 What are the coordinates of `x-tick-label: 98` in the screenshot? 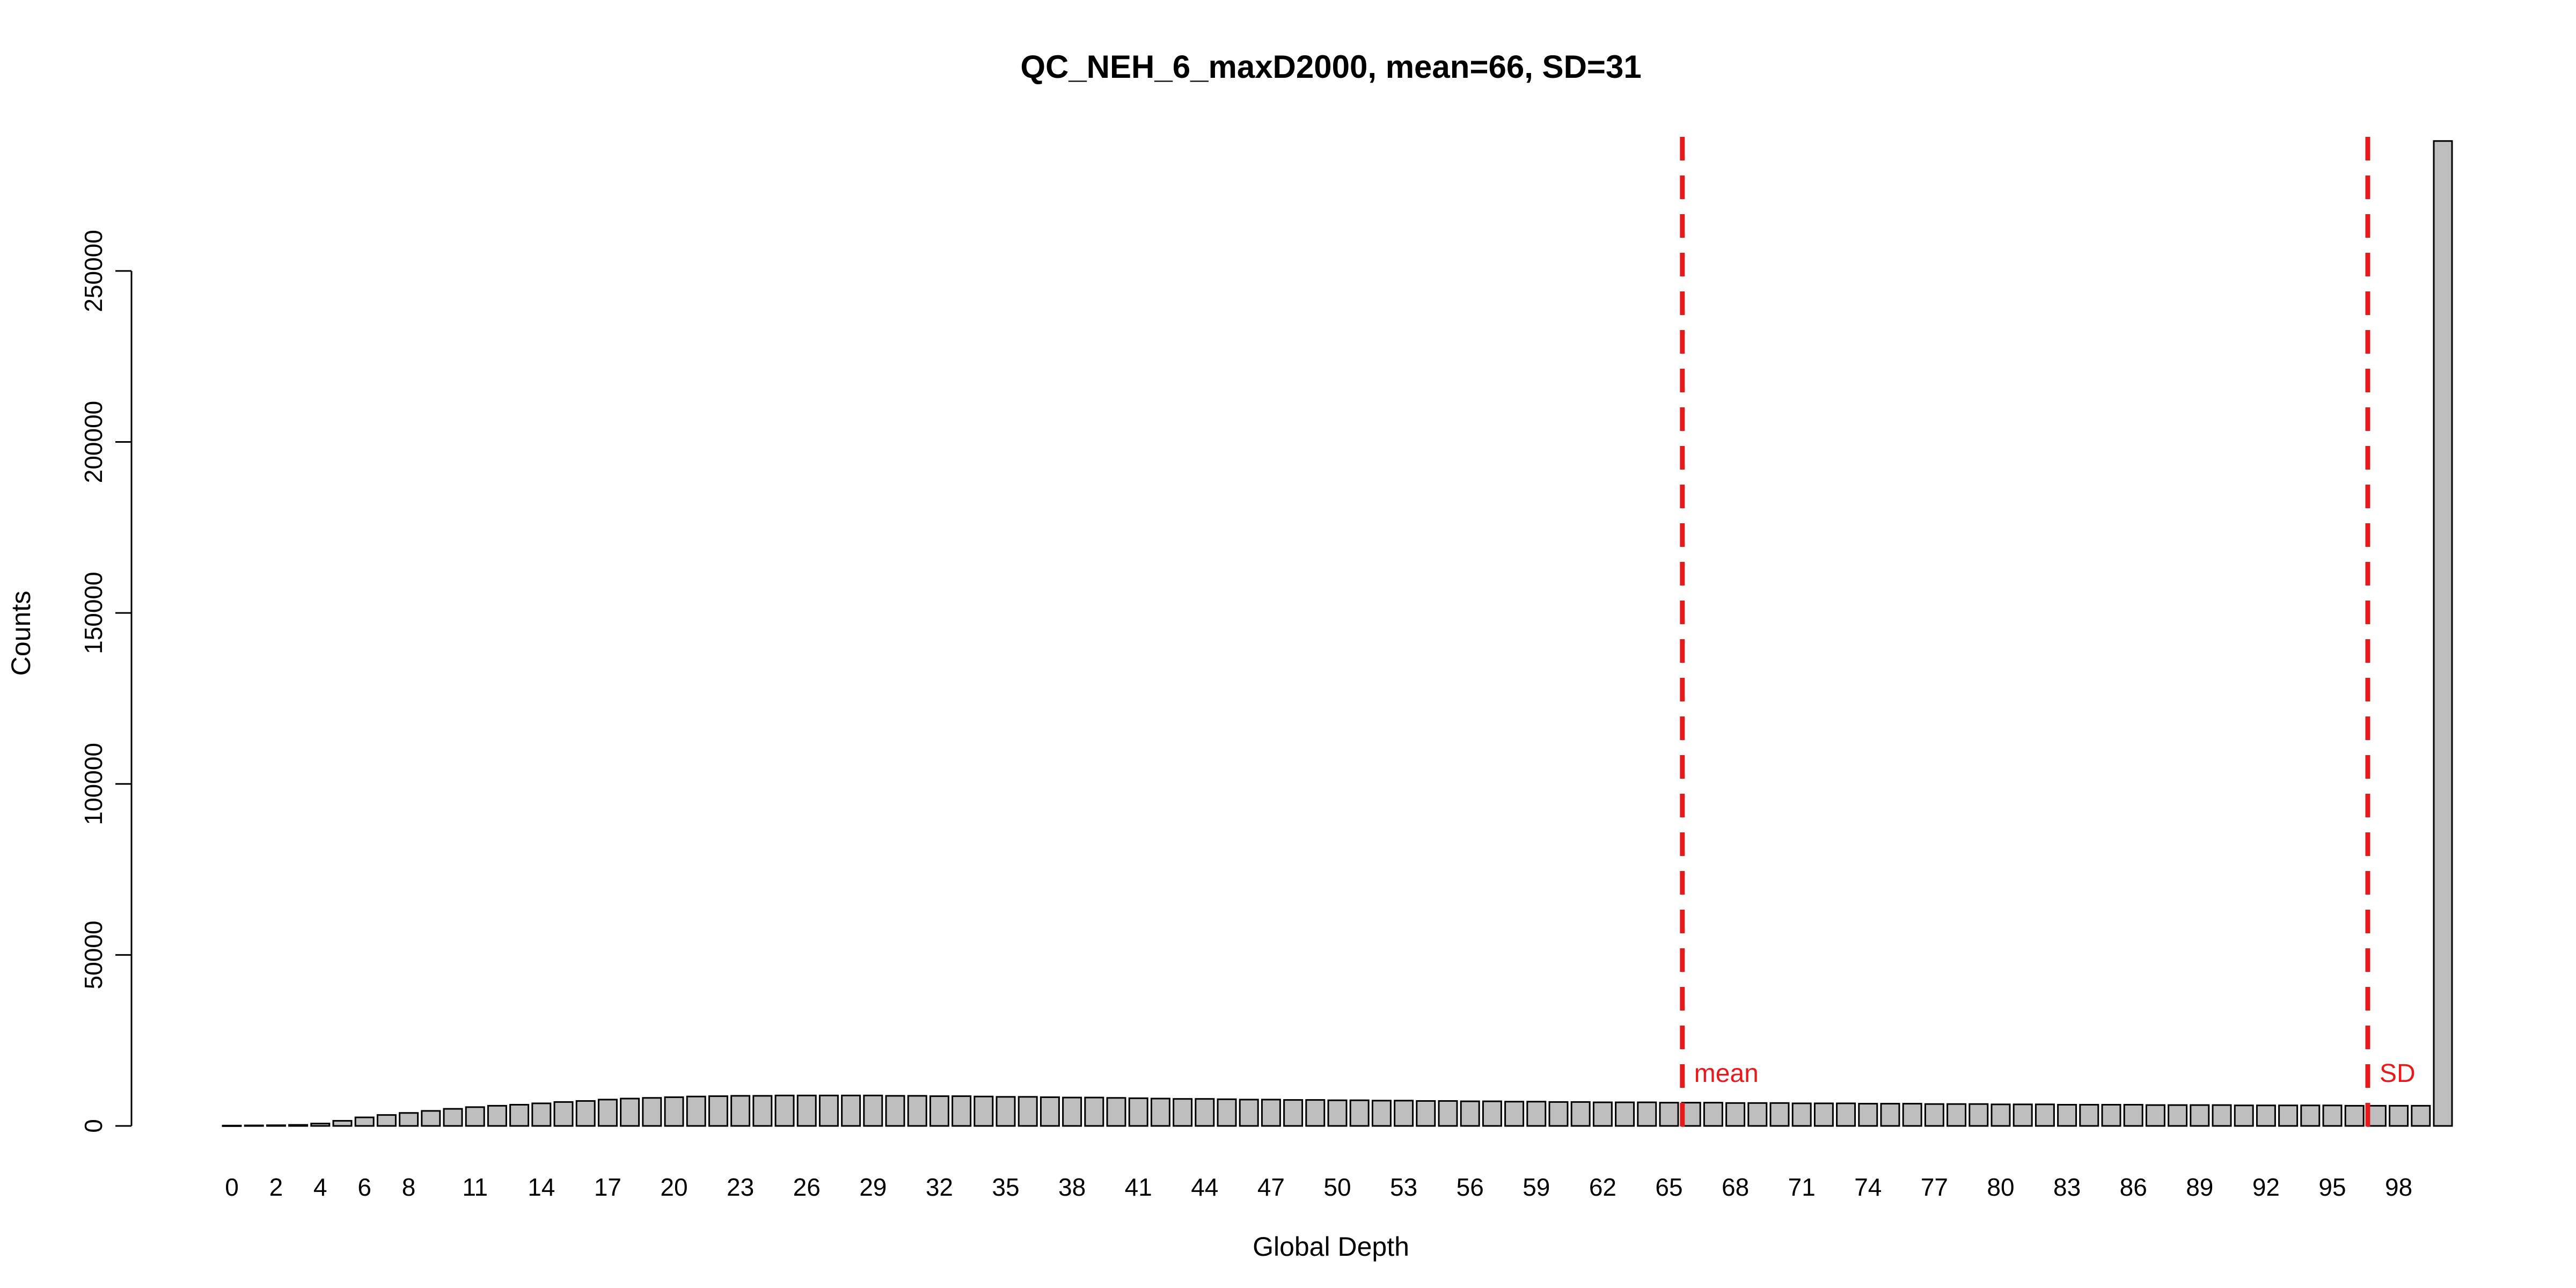 It's located at (2398, 1187).